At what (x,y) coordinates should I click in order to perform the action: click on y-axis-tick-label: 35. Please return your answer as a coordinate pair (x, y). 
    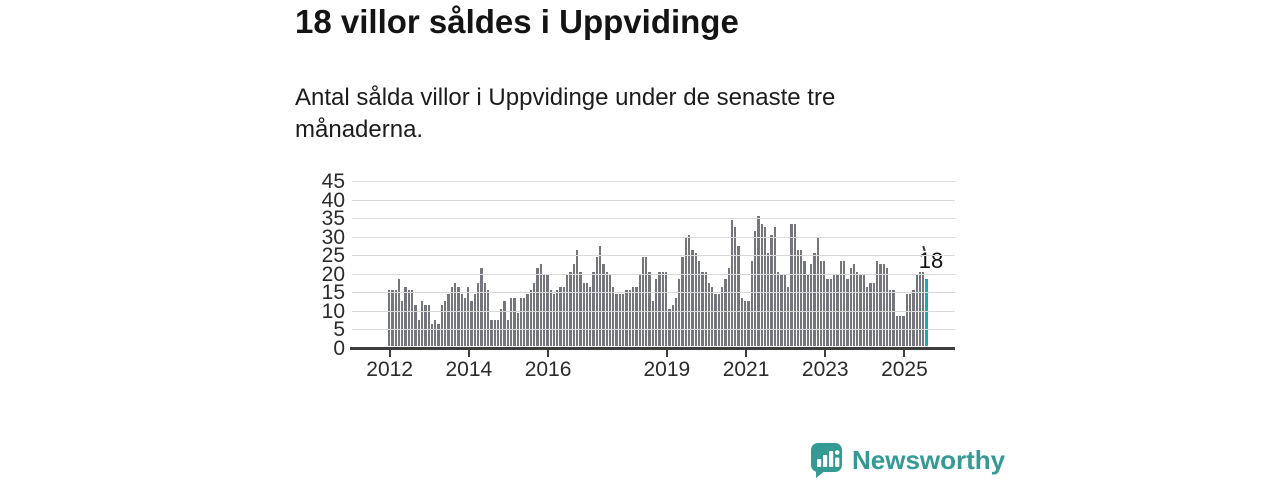
    Looking at the image, I should click on (333, 219).